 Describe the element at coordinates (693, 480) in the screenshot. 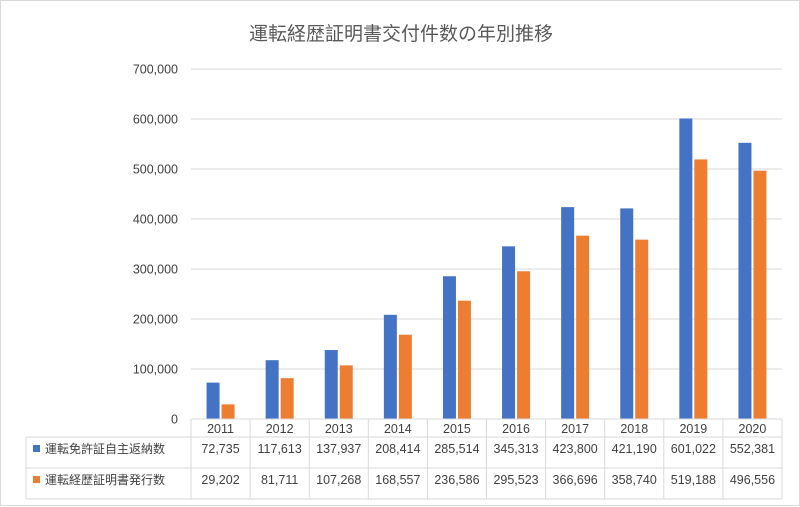

I see `table-cell-value: 519,188` at that location.